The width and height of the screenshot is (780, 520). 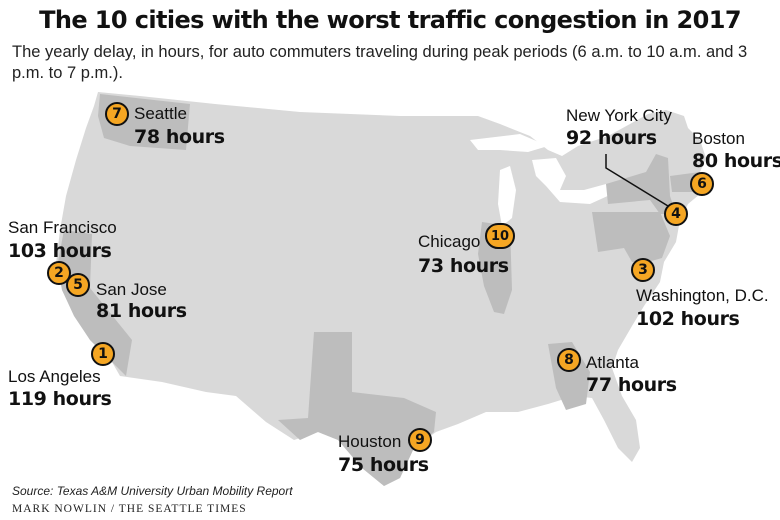 What do you see at coordinates (631, 237) in the screenshot?
I see `mid-atlantic-states` at bounding box center [631, 237].